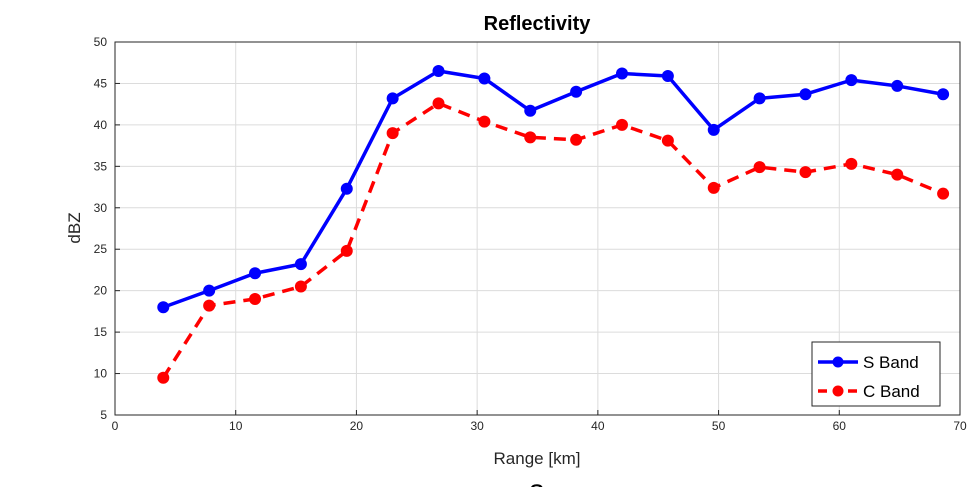  What do you see at coordinates (101, 249) in the screenshot?
I see `y-tick-label: 25` at bounding box center [101, 249].